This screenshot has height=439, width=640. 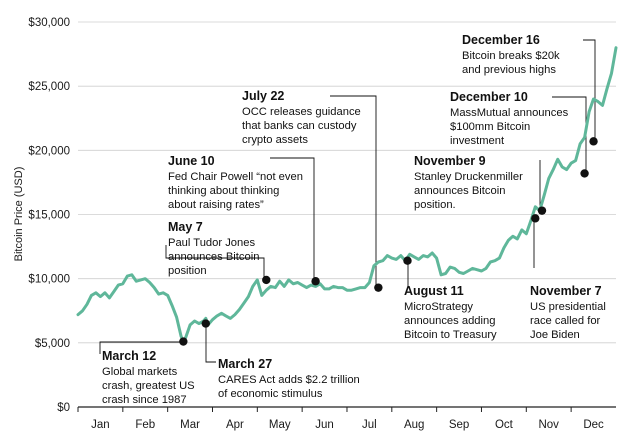 I want to click on annotation-text: position, so click(x=187, y=271).